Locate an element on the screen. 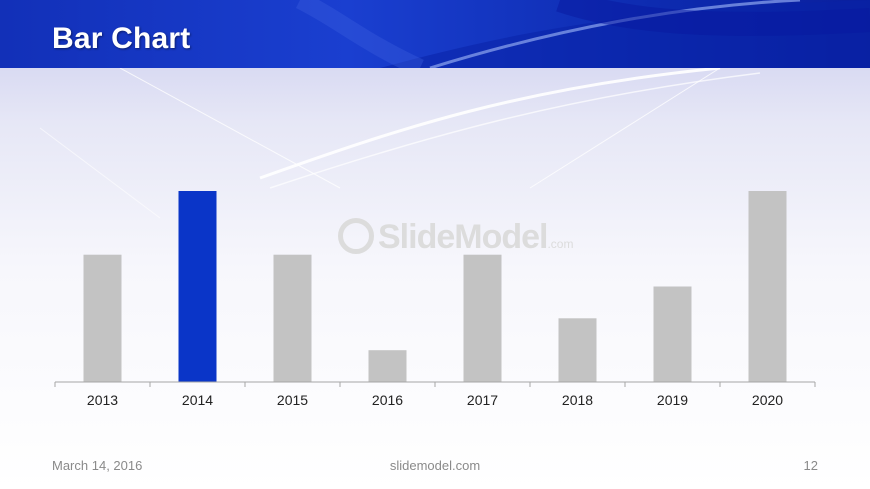  page-number: 12 is located at coordinates (810, 465).